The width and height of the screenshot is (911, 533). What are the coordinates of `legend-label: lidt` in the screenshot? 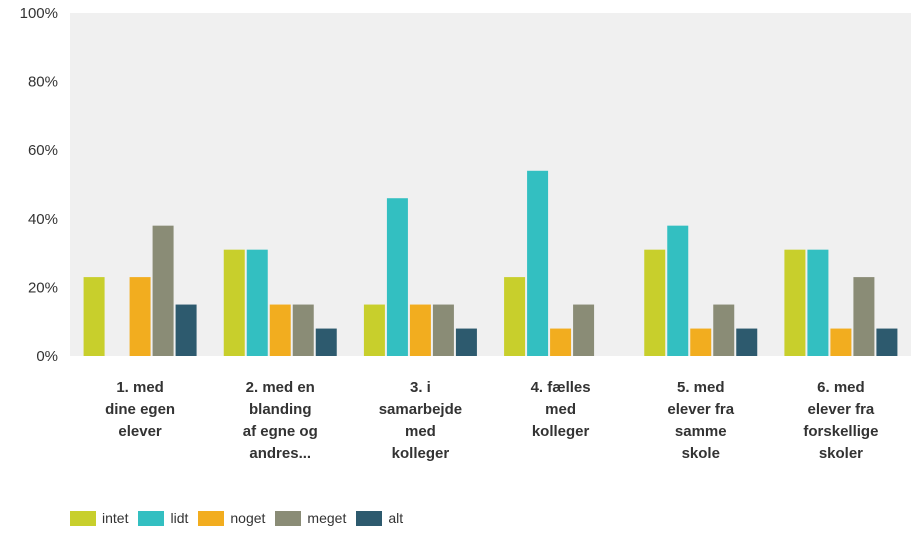 It's located at (179, 518).